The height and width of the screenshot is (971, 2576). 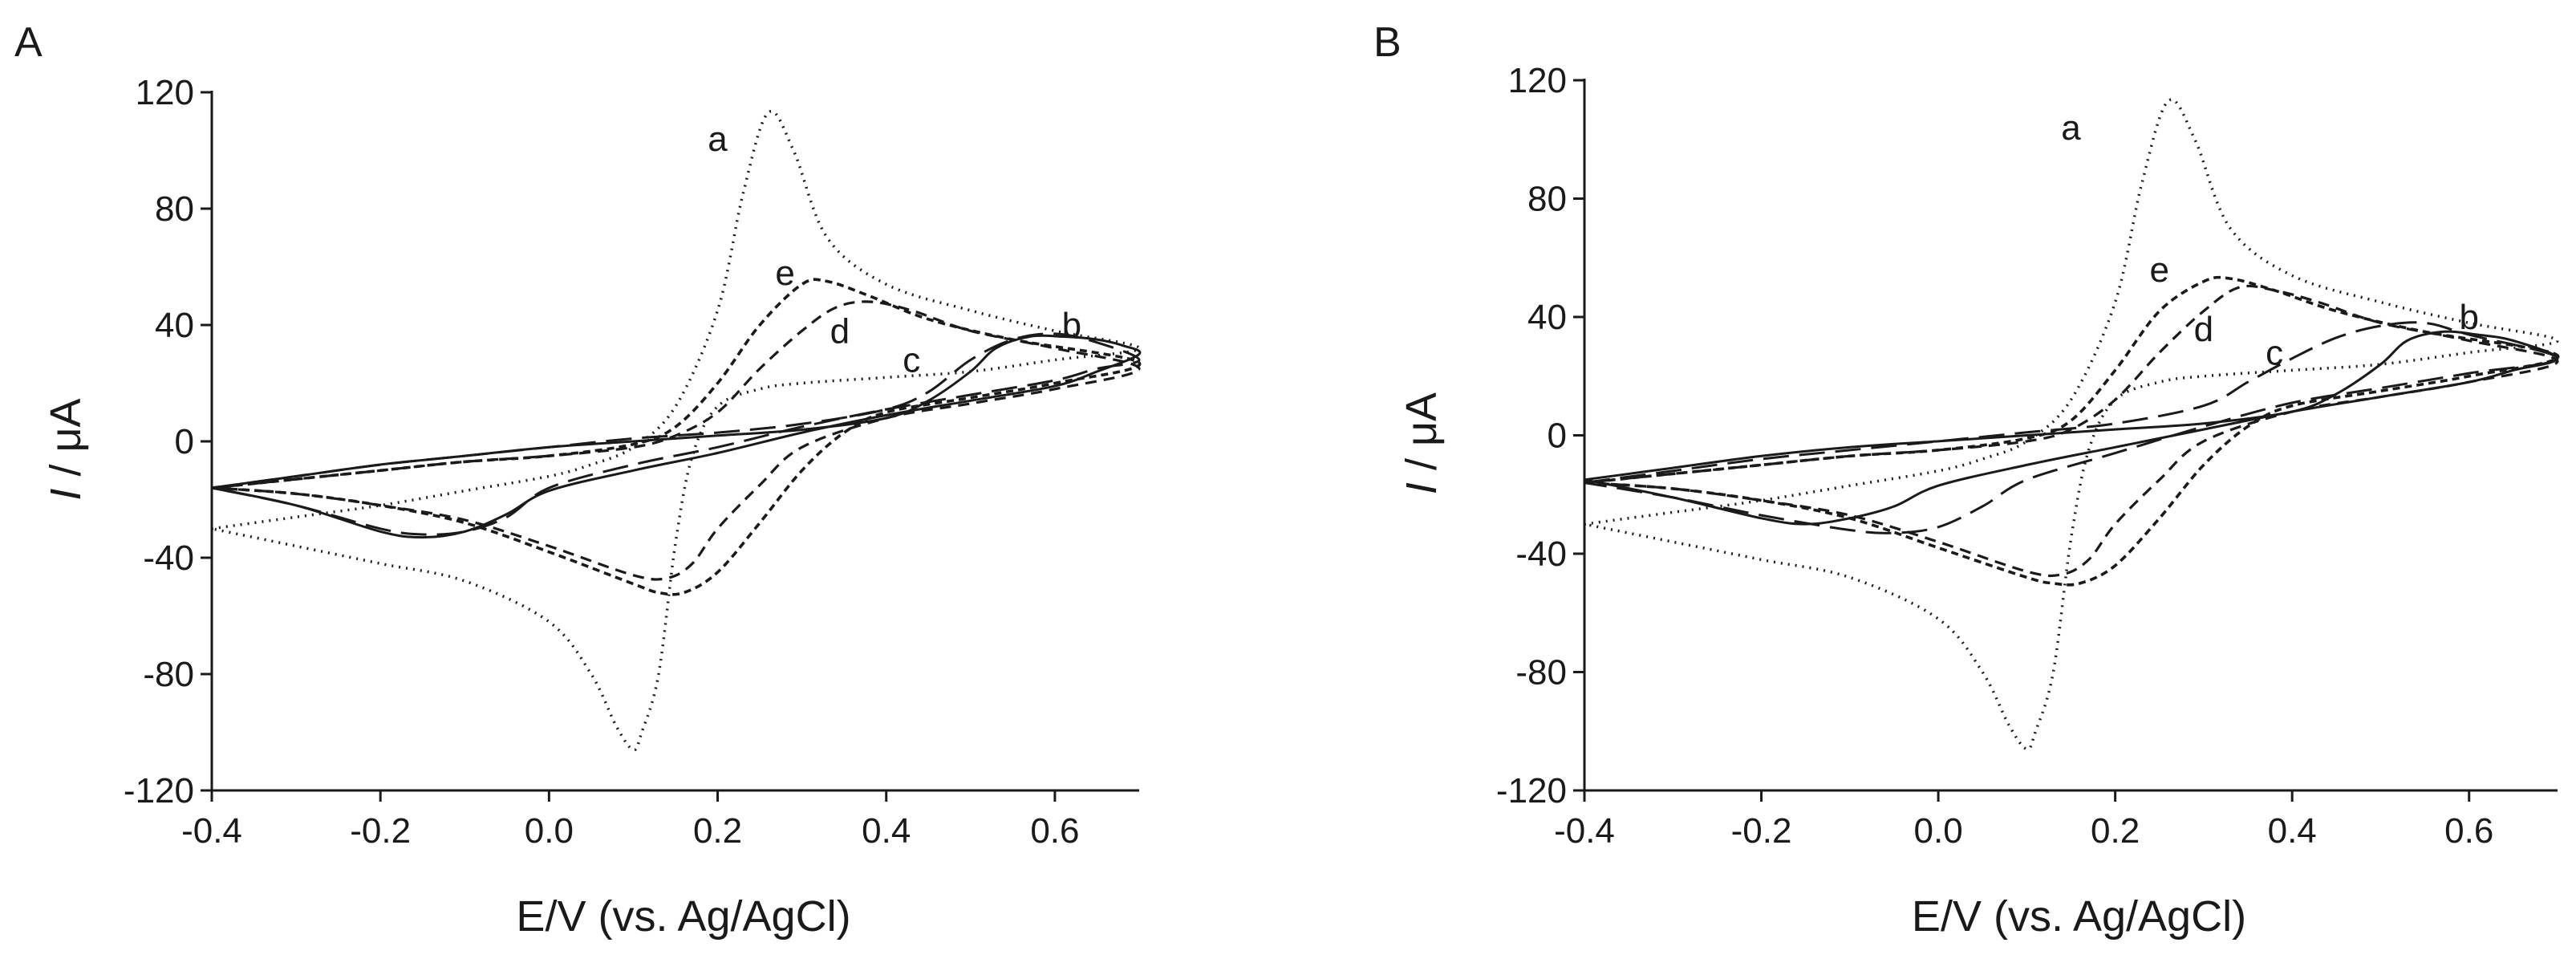 I want to click on curve-b, so click(x=676, y=436).